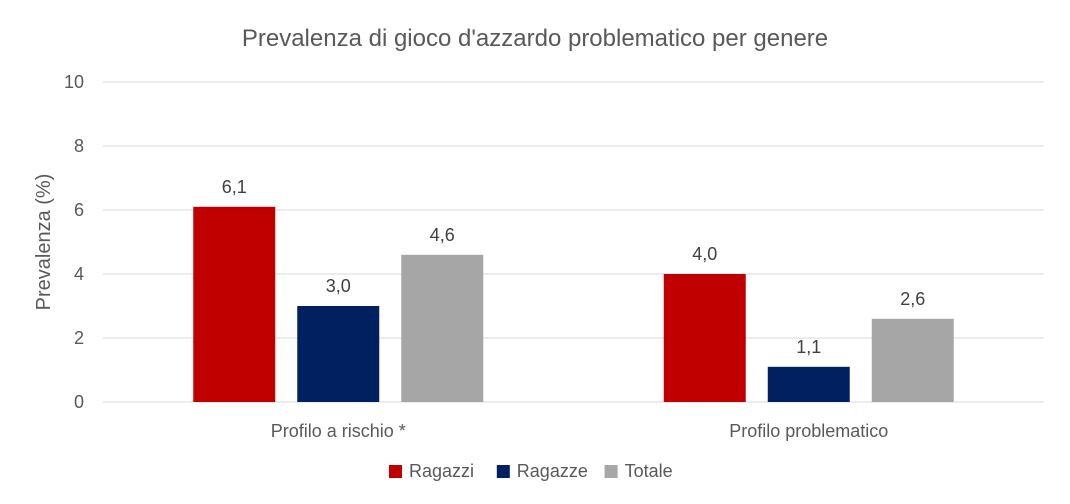 The width and height of the screenshot is (1070, 504). I want to click on y-tick-label: 10, so click(74, 82).